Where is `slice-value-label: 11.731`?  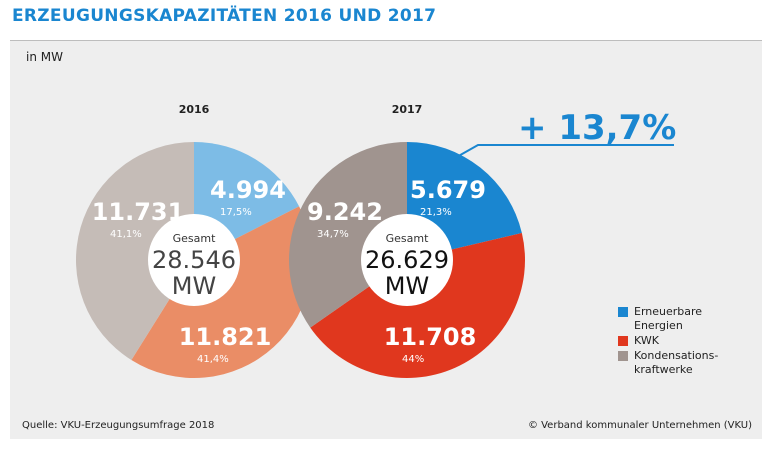 slice-value-label: 11.731 is located at coordinates (138, 212).